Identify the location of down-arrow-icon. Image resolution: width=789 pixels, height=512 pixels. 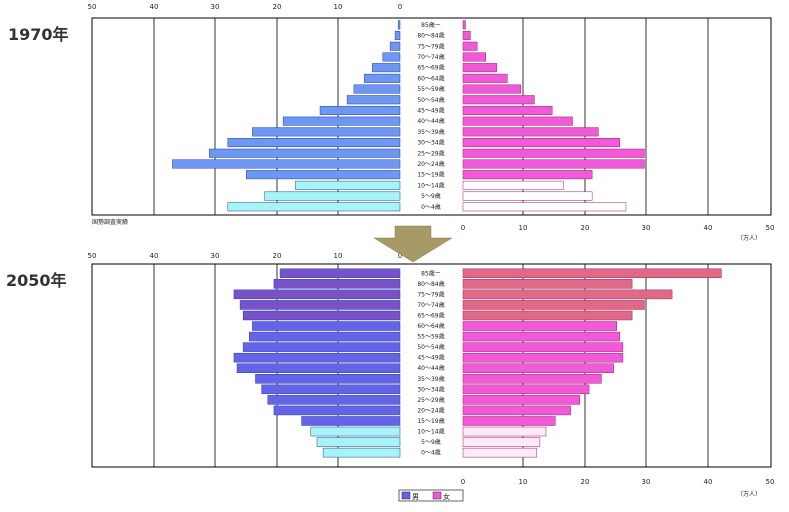
(413, 244).